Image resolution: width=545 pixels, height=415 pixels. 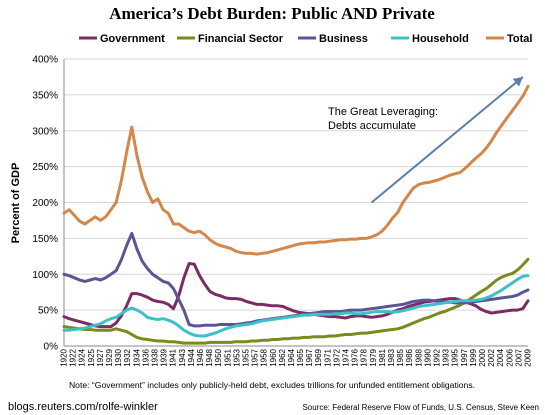 I want to click on x-tick-label: 1990, so click(x=427, y=357).